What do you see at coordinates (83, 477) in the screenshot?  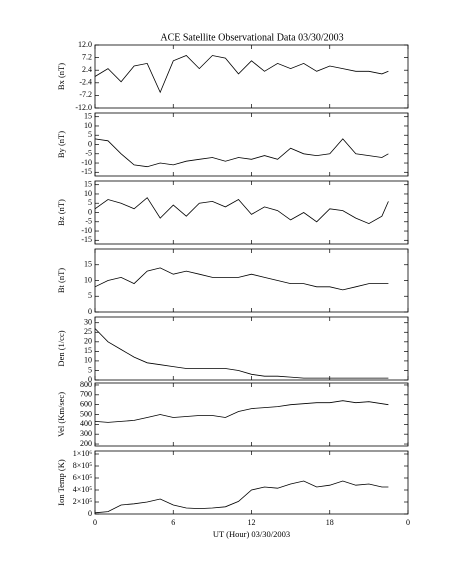 I see `y-tick-label: 6×10⁵` at bounding box center [83, 477].